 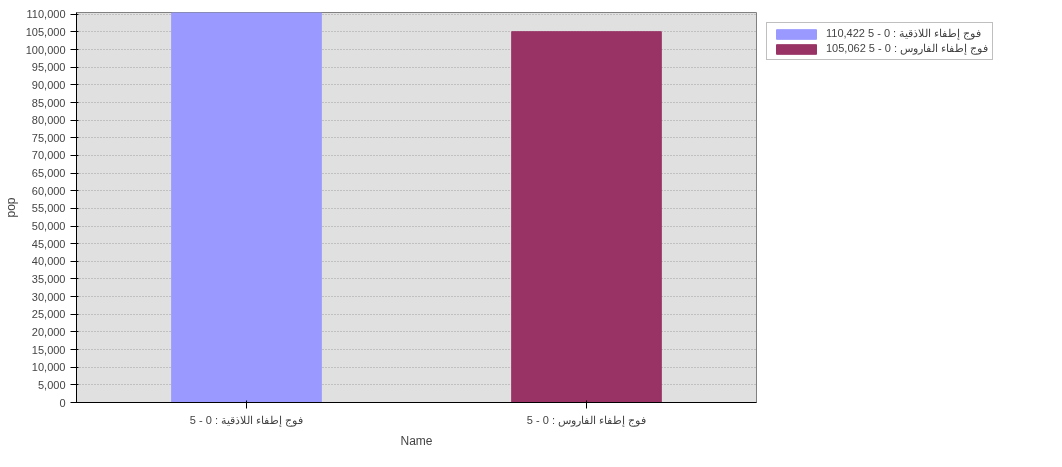 I want to click on y-tick-label: 45,000, so click(x=48, y=243).